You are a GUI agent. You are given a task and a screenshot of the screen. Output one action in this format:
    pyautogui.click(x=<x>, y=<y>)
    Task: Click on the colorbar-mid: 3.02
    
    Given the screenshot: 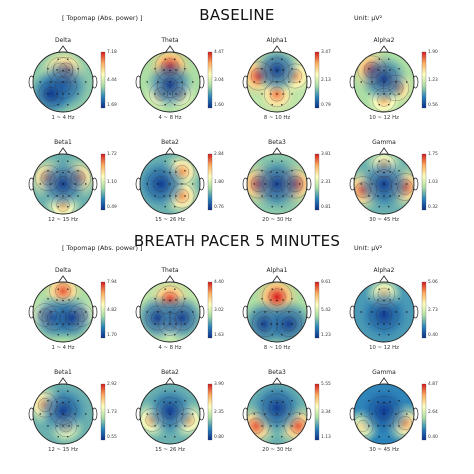 What is the action you would take?
    pyautogui.click(x=219, y=310)
    